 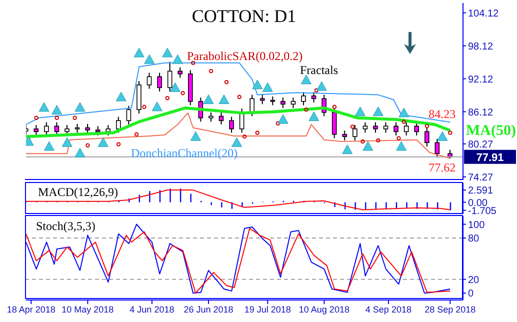 What do you see at coordinates (481, 178) in the screenshot?
I see `y-tick-label: 74.27` at bounding box center [481, 178].